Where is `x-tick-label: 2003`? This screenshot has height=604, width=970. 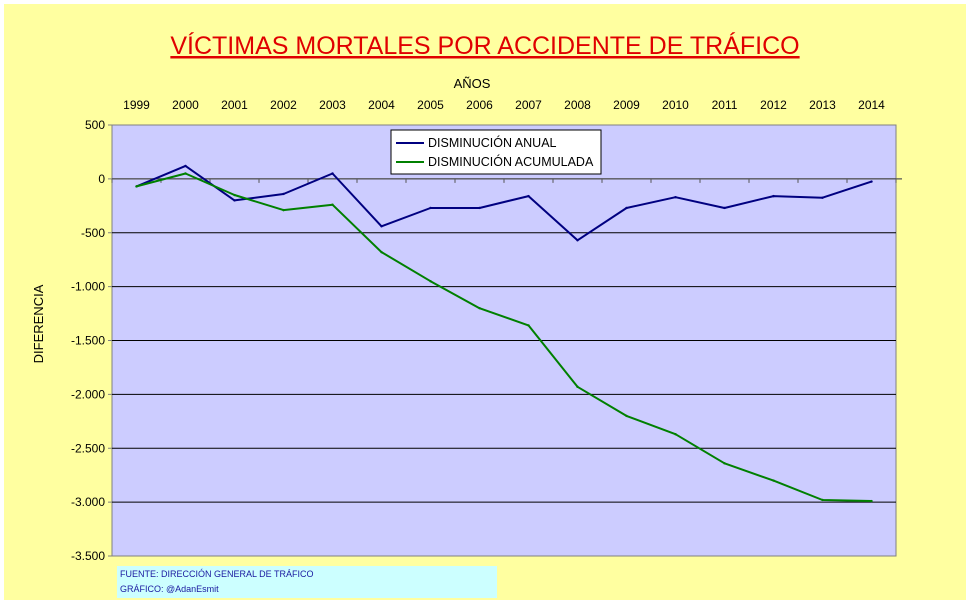 x-tick-label: 2003 is located at coordinates (332, 105).